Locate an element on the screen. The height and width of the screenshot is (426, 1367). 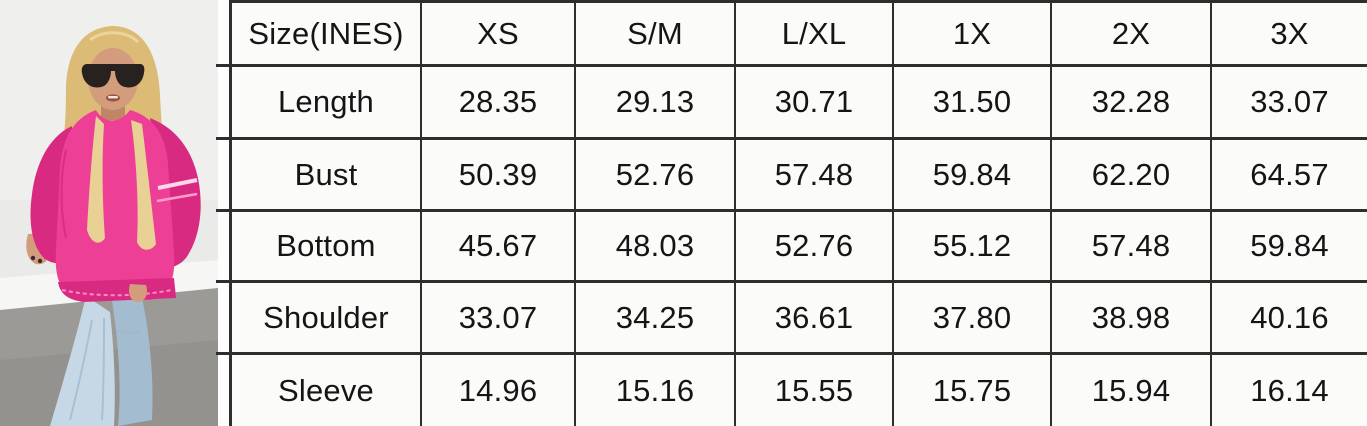
value-cell: 50.39 is located at coordinates (499, 176).